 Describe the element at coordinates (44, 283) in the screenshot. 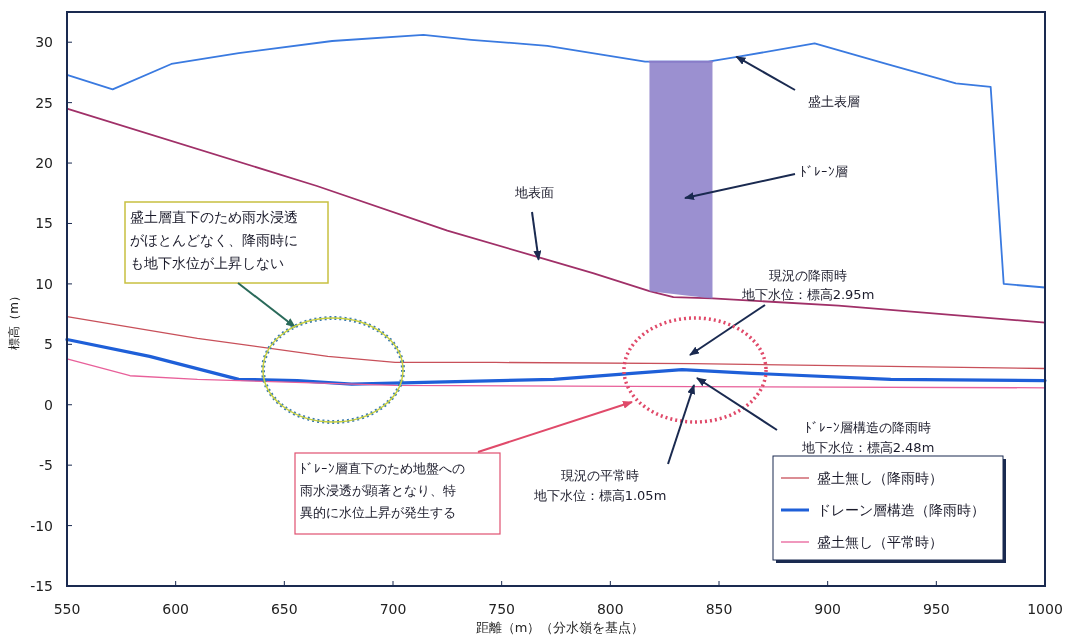

I see `y-tick-label: 10` at that location.